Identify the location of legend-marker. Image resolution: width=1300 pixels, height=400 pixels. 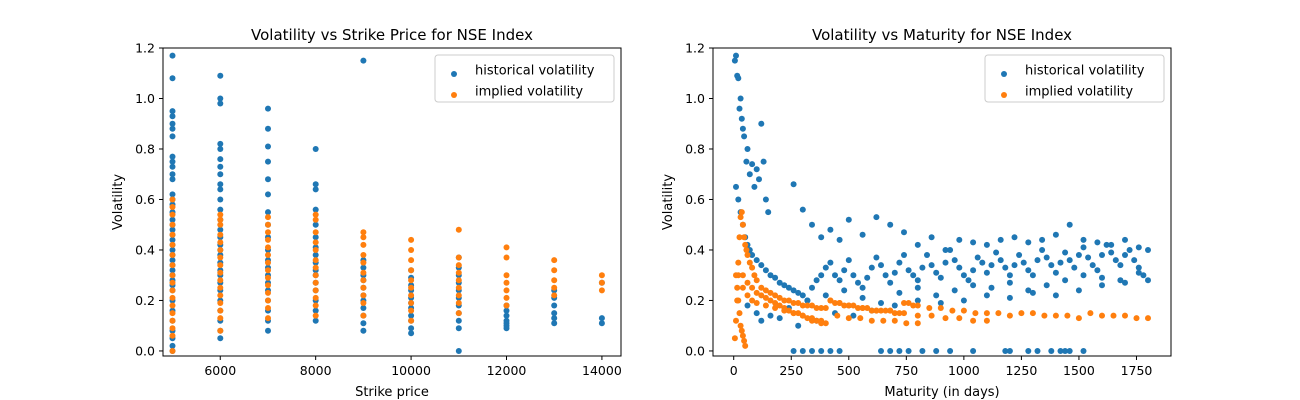
(1004, 95).